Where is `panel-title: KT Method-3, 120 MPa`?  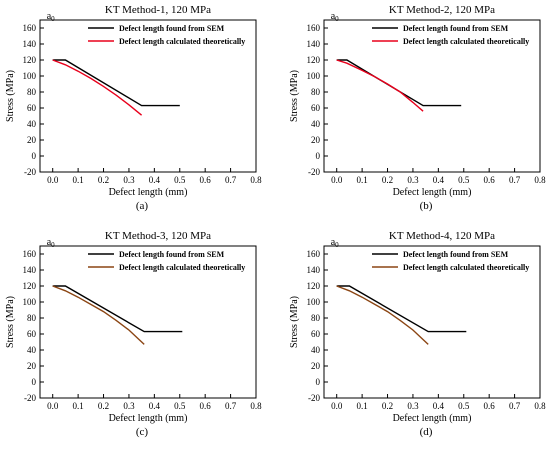
panel-title: KT Method-3, 120 MPa is located at coordinates (158, 236).